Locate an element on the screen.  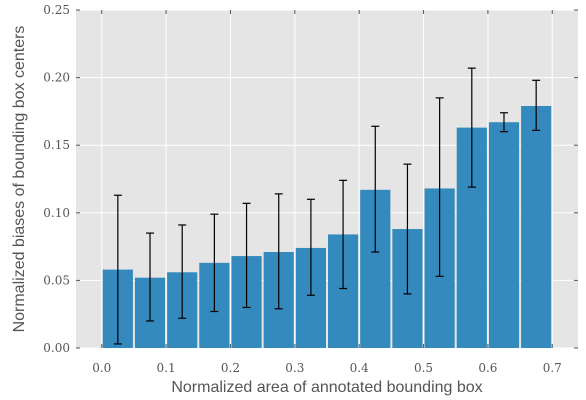
x-tick-label: 0.7 is located at coordinates (552, 368).